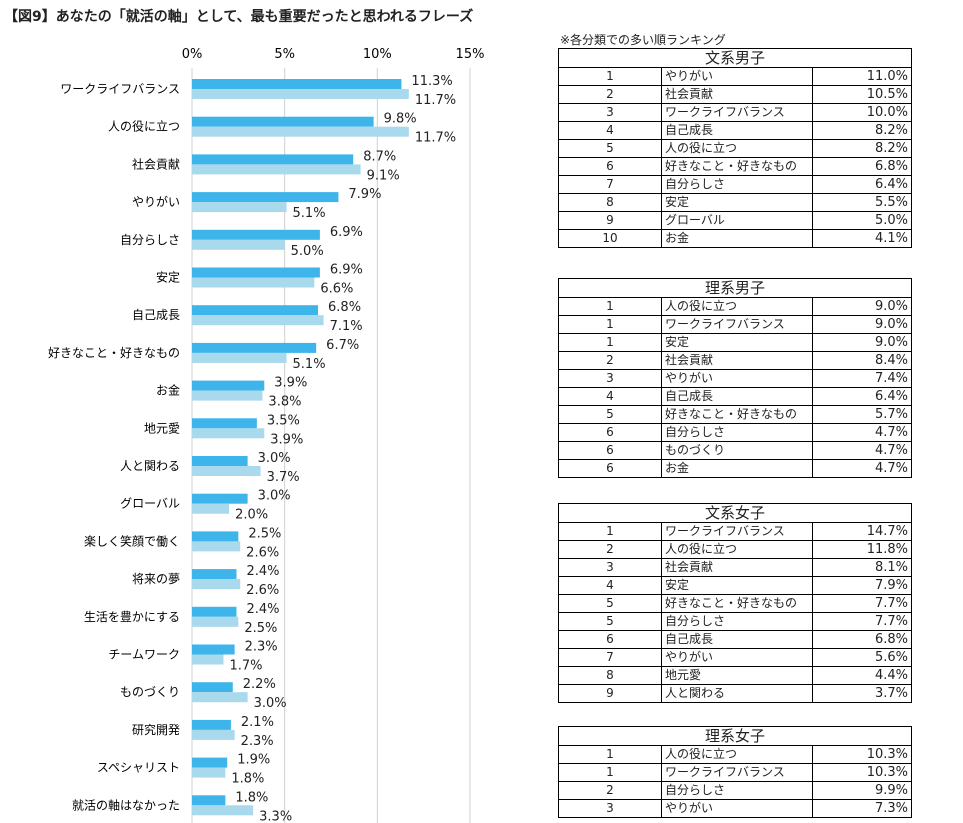  Describe the element at coordinates (862, 94) in the screenshot. I see `percent-cell: 10.5%` at that location.